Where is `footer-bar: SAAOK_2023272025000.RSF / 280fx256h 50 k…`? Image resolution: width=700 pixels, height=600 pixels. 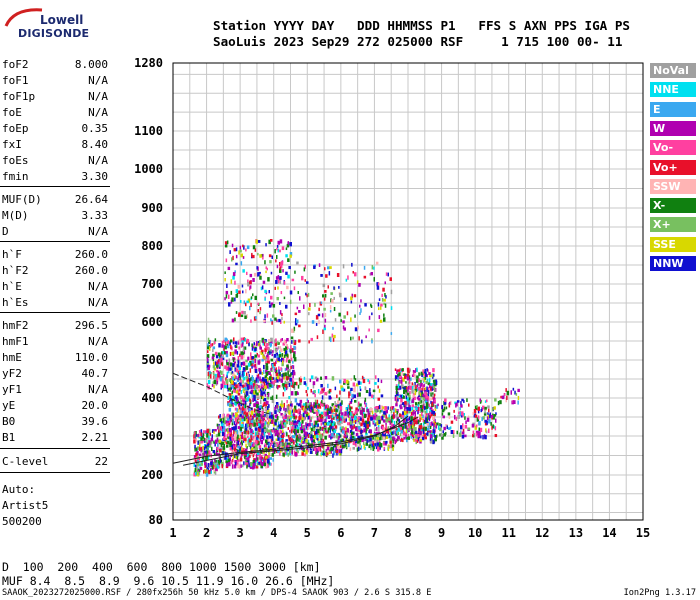
footer-bar: SAAOK_2023272025000.RSF / 280fx256h 50 k… is located at coordinates (350, 593).